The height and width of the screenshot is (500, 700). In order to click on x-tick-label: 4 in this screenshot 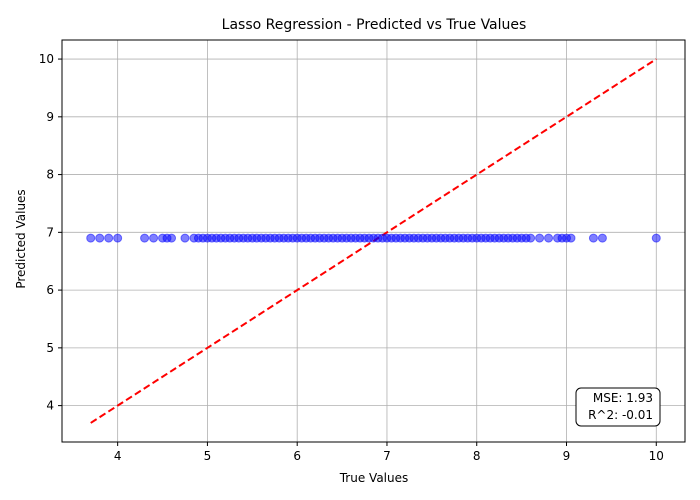, I will do `click(118, 456)`.